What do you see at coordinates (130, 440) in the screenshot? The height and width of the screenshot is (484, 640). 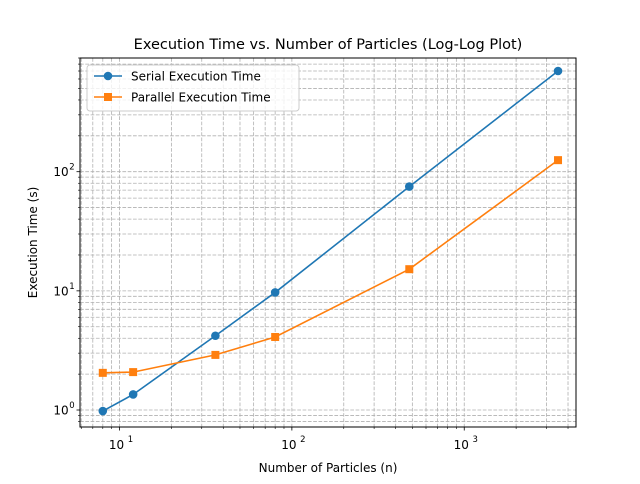 I see `x-tick-exponent: 1` at bounding box center [130, 440].